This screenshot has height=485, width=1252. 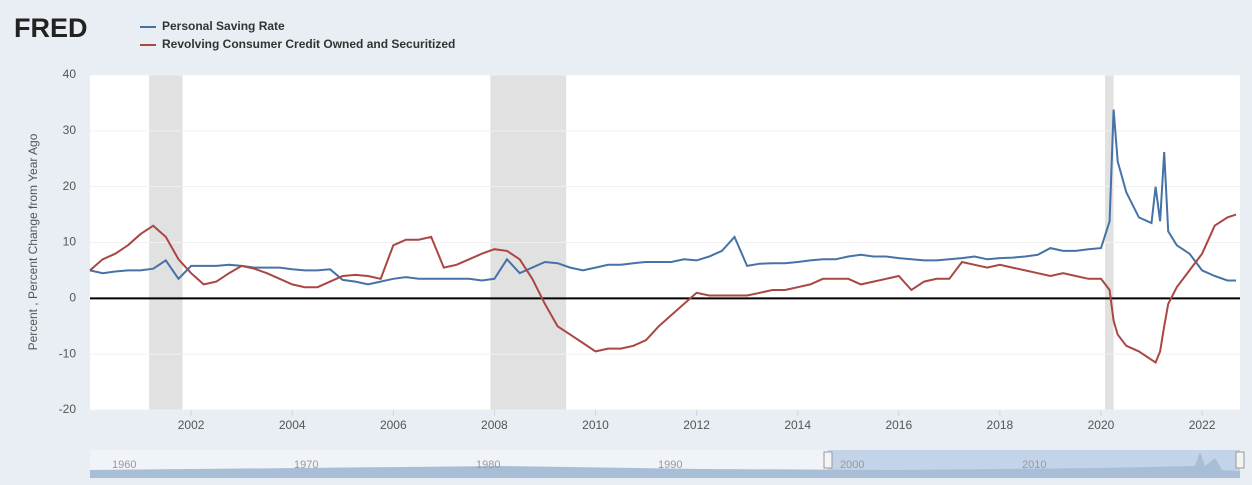 What do you see at coordinates (51, 28) in the screenshot?
I see `logo: FRED` at bounding box center [51, 28].